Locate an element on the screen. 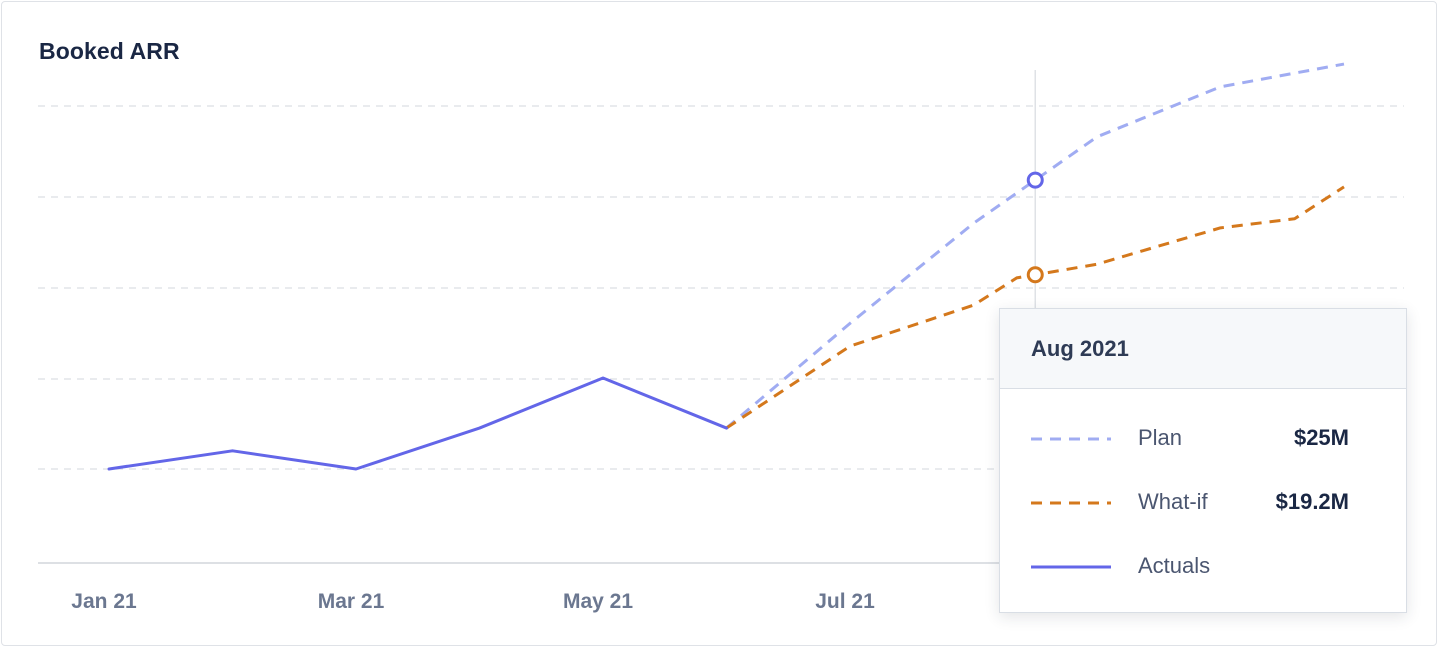  tooltip-row-actuals: Actuals is located at coordinates (1203, 566).